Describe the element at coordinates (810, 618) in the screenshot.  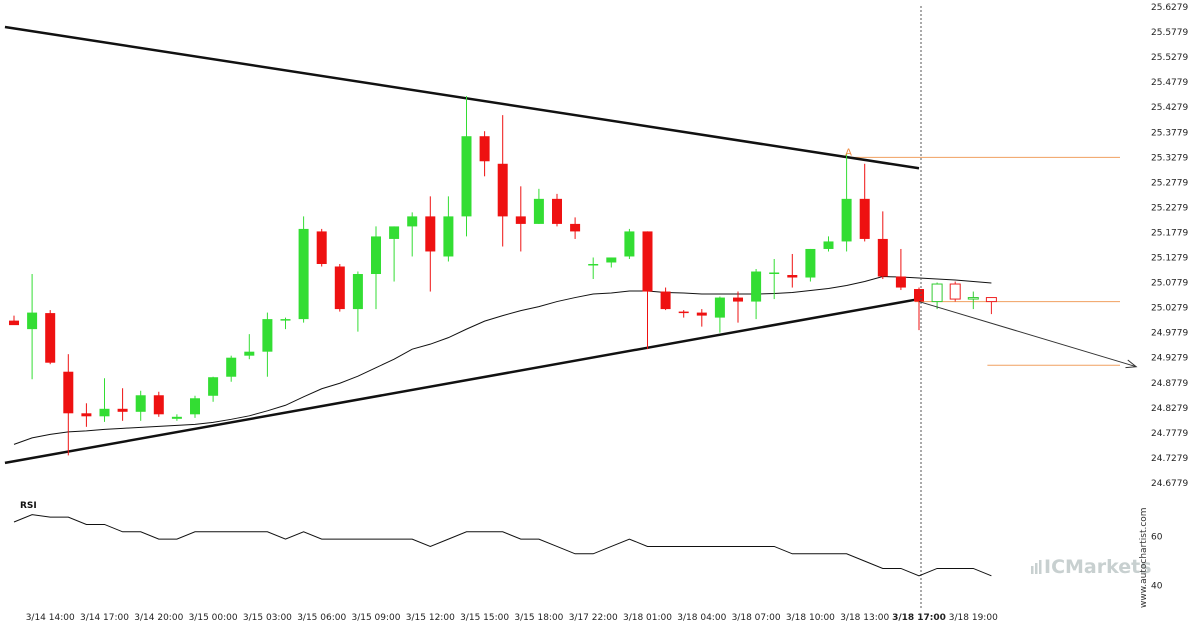
I see `x-tick-label: 3/18 10:00` at that location.